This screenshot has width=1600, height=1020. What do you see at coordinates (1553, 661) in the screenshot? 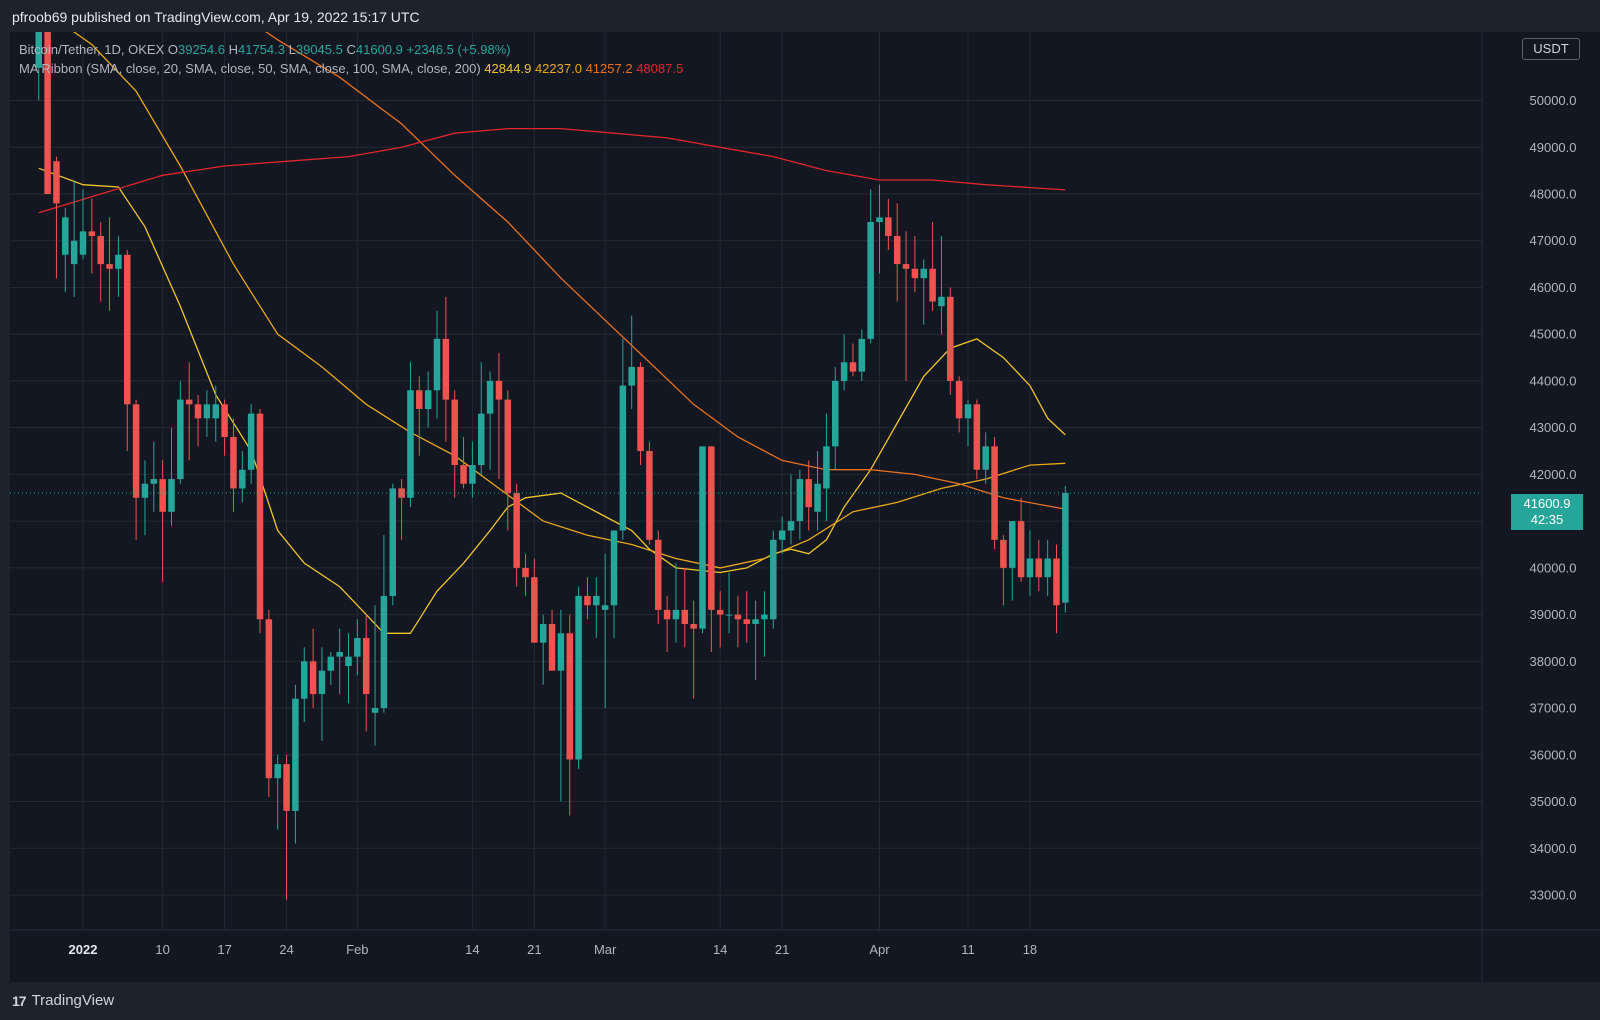
I see `price-tick-label: 38000.0` at bounding box center [1553, 661].